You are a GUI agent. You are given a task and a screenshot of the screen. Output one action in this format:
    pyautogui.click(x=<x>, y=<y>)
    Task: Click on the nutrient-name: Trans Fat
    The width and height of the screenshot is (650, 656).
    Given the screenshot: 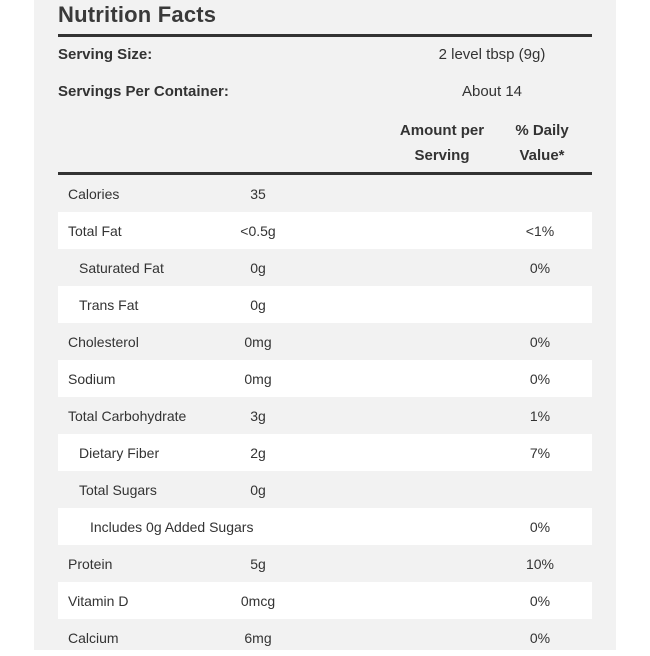 What is the action you would take?
    pyautogui.click(x=109, y=305)
    